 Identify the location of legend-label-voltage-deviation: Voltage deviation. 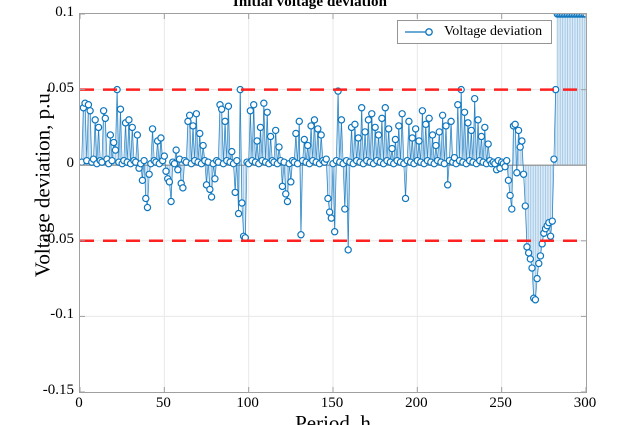
(493, 31).